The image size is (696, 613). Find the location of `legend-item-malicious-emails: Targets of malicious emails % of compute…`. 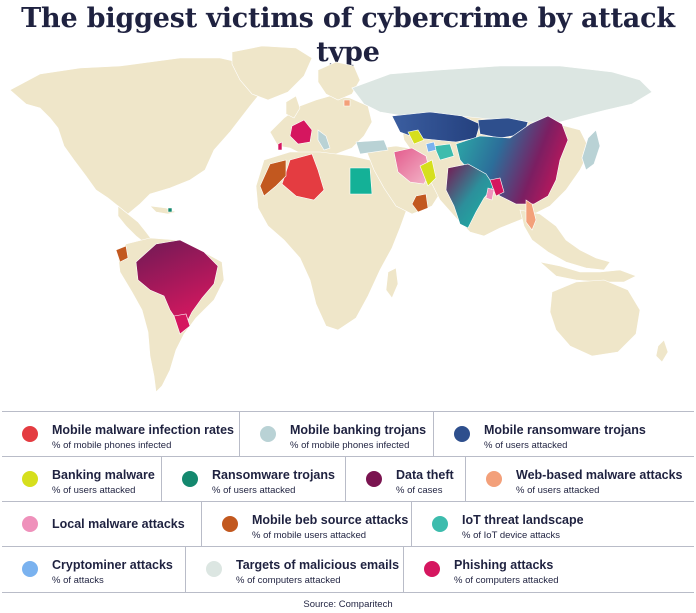

legend-item-malicious-emails: Targets of malicious emails % of compute… is located at coordinates (295, 569).